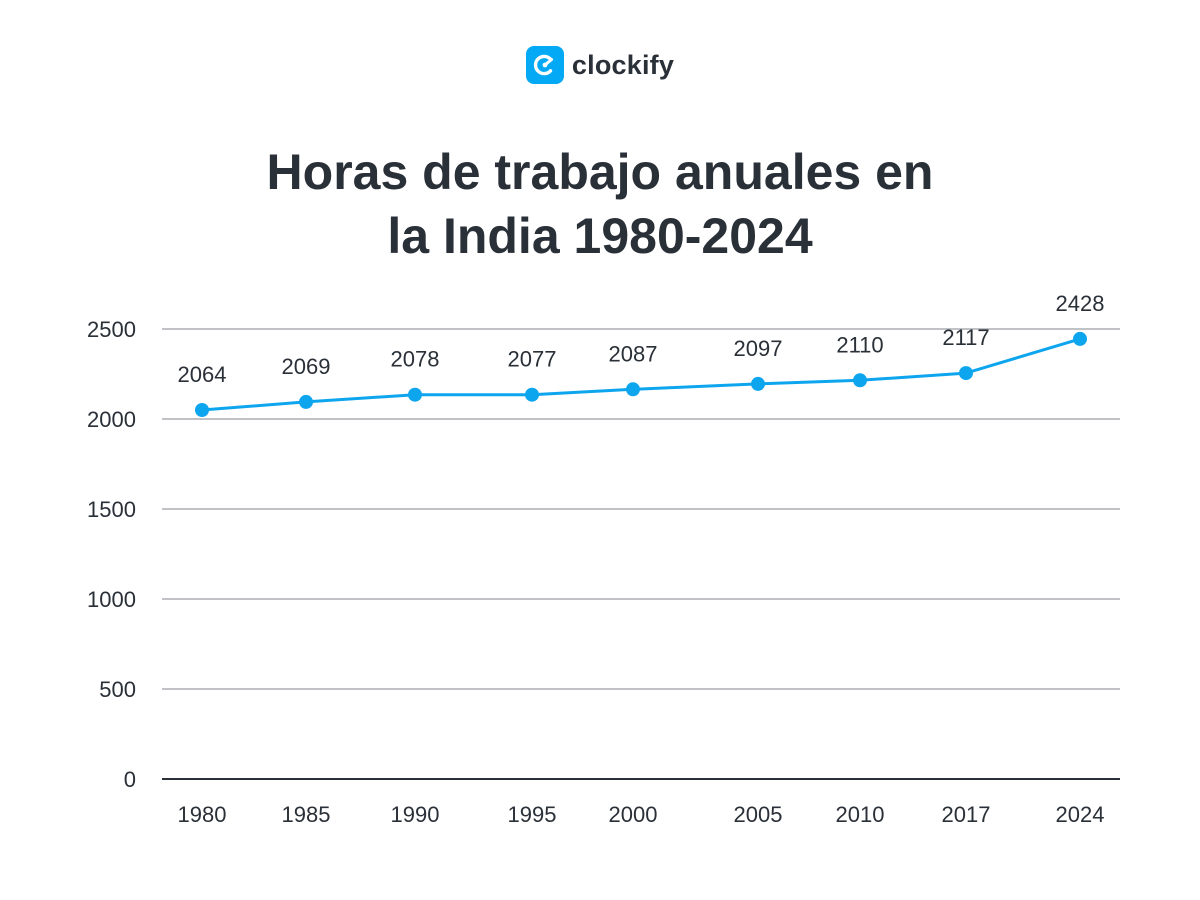  Describe the element at coordinates (966, 814) in the screenshot. I see `x-tick-label: 2017` at that location.